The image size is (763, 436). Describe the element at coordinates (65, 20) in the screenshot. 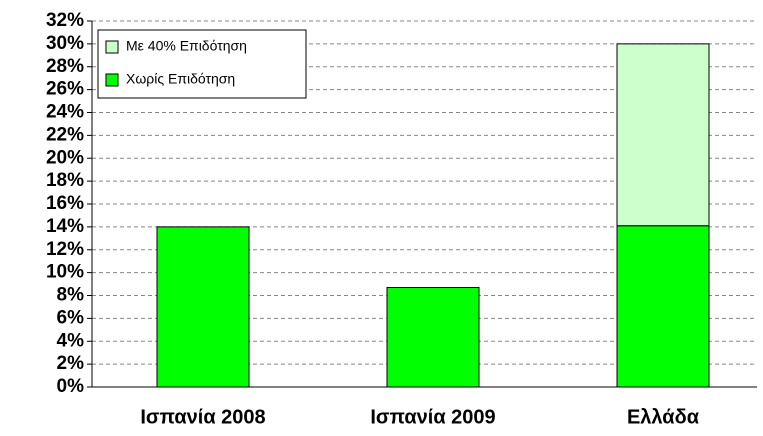

I see `y-tick-label: 32%` at that location.